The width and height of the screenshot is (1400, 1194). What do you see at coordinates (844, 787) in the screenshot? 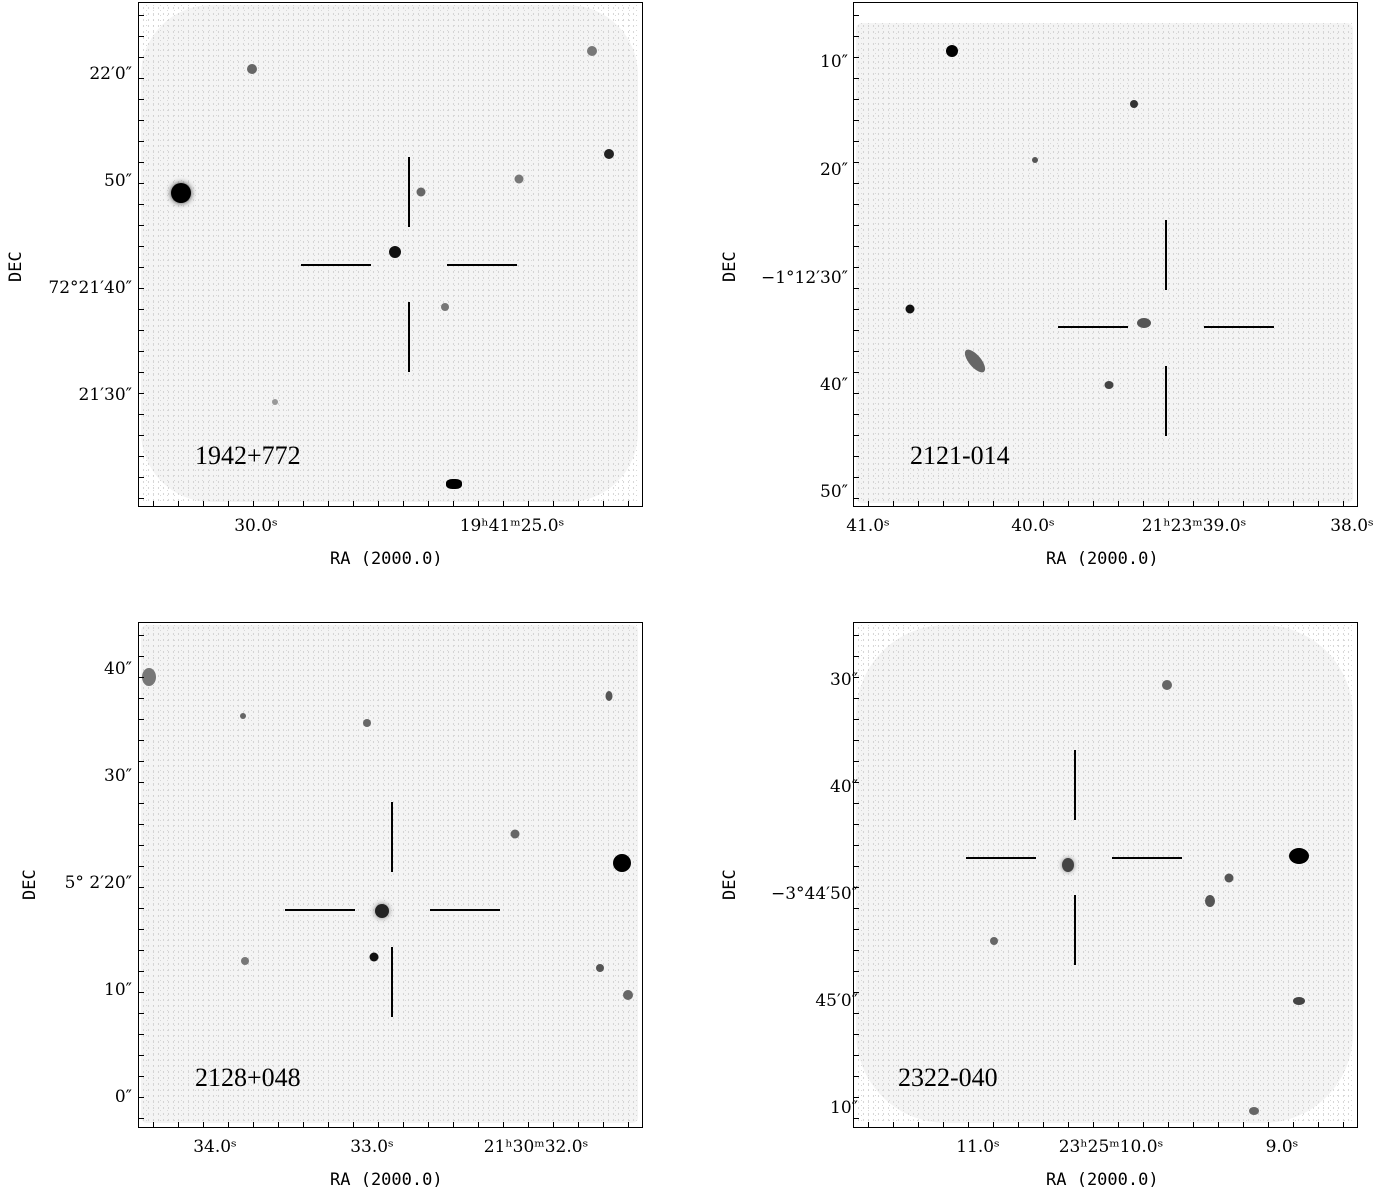
I see `dec-tick-label: 40″` at bounding box center [844, 787].